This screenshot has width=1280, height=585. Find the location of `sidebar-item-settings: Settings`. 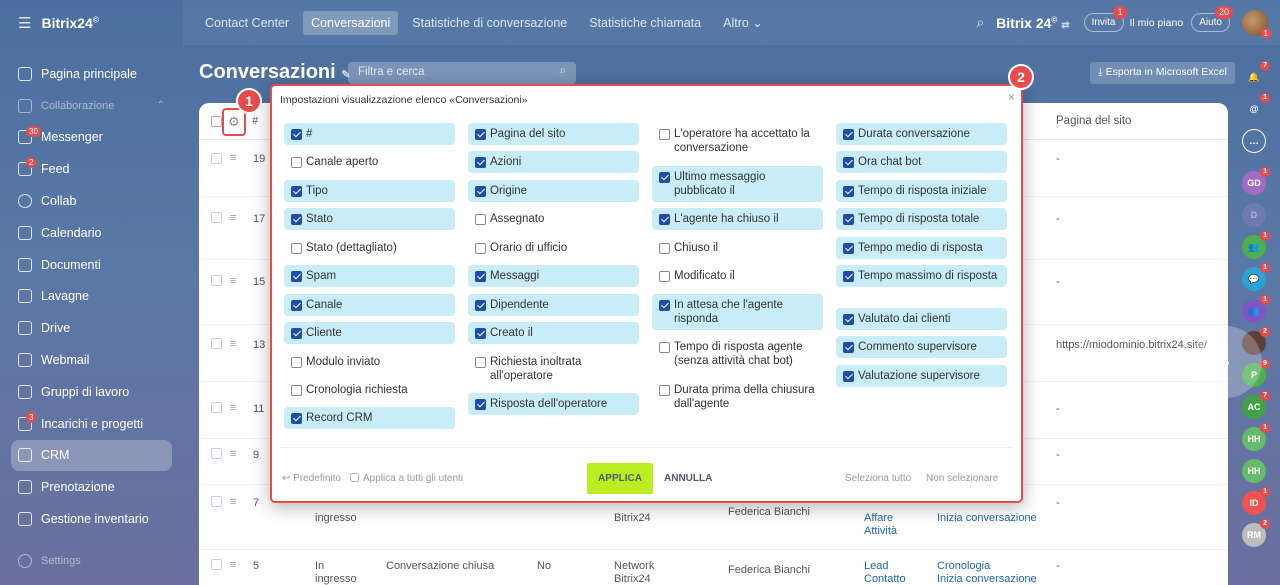

sidebar-item-settings: Settings is located at coordinates (91, 561).